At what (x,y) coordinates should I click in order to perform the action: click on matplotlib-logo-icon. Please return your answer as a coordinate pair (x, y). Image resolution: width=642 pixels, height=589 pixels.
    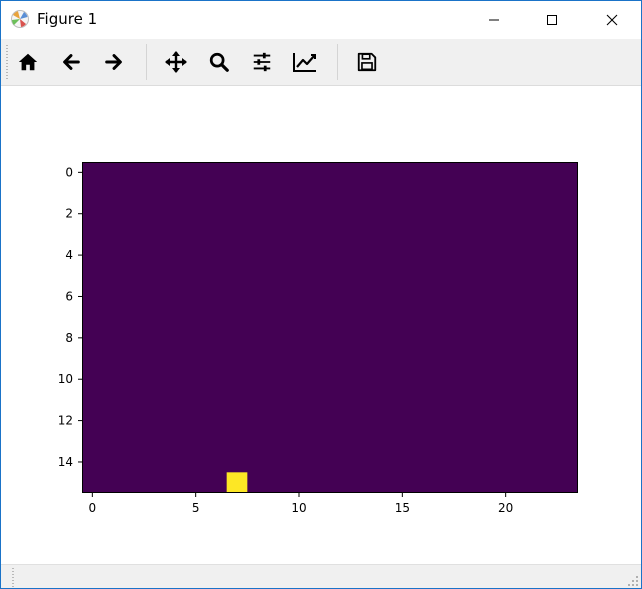
    Looking at the image, I should click on (20, 19).